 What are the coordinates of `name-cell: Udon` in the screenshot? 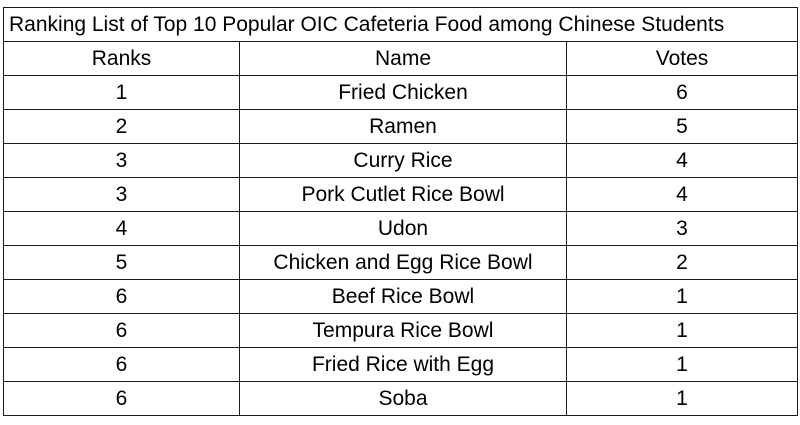 It's located at (403, 228).